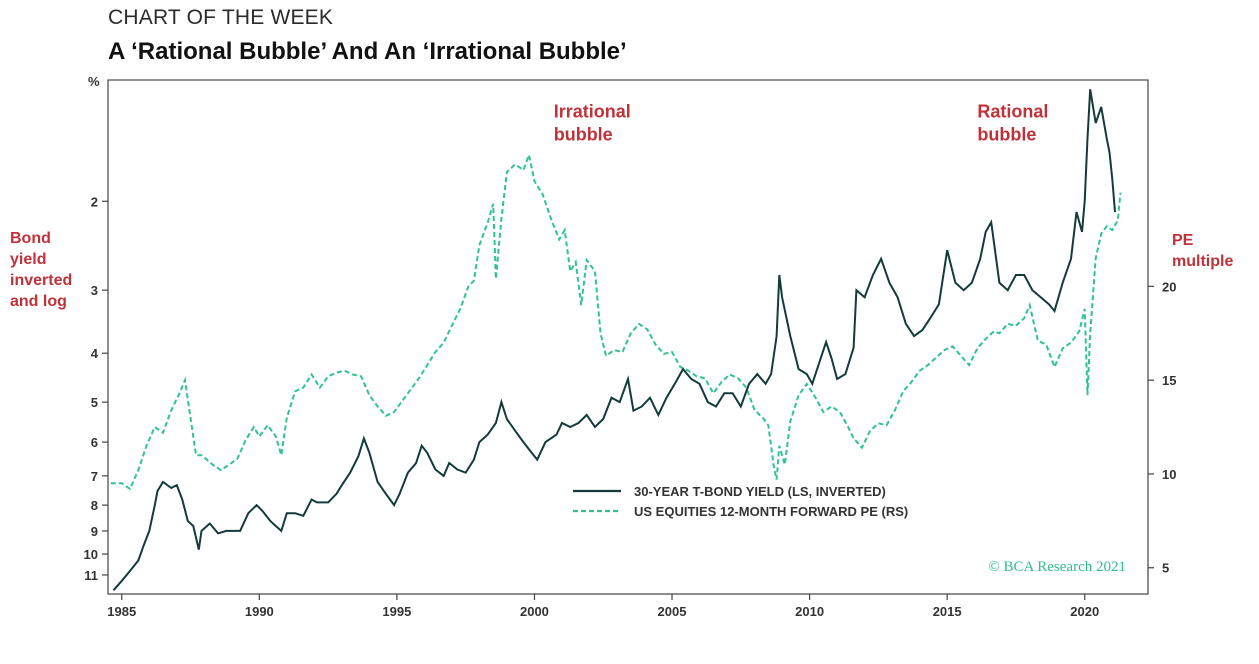 The image size is (1259, 664). What do you see at coordinates (1162, 427) in the screenshot?
I see `right-axis: 5 10 15 20` at bounding box center [1162, 427].